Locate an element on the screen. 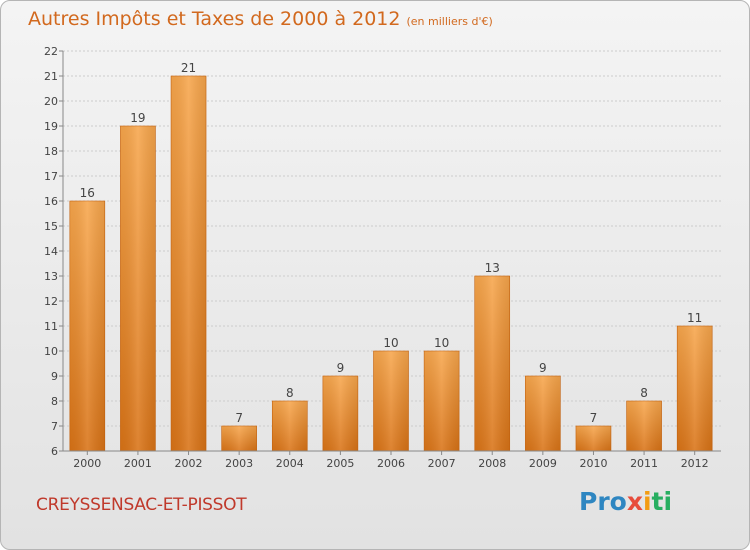 The height and width of the screenshot is (550, 750). y-tick-label: 6 is located at coordinates (54, 451).